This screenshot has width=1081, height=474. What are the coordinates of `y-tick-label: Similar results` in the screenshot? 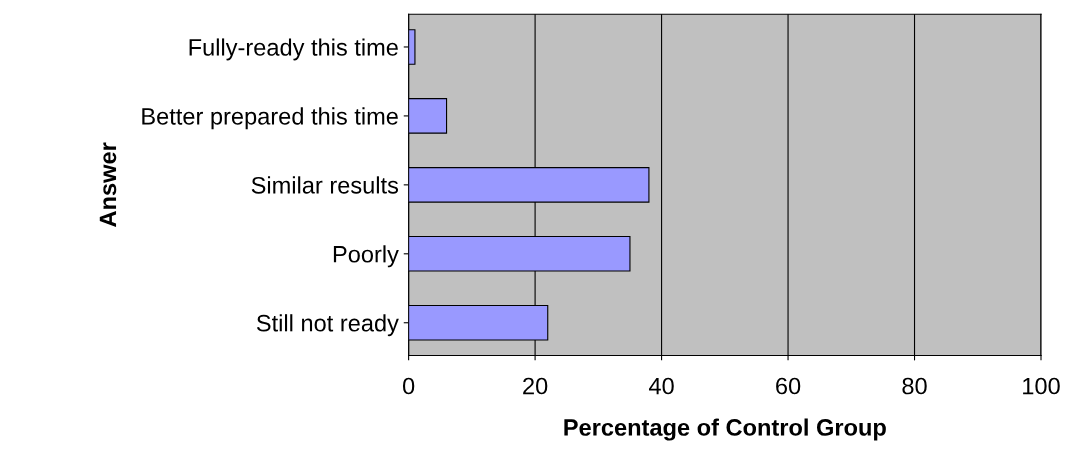 It's located at (325, 185).